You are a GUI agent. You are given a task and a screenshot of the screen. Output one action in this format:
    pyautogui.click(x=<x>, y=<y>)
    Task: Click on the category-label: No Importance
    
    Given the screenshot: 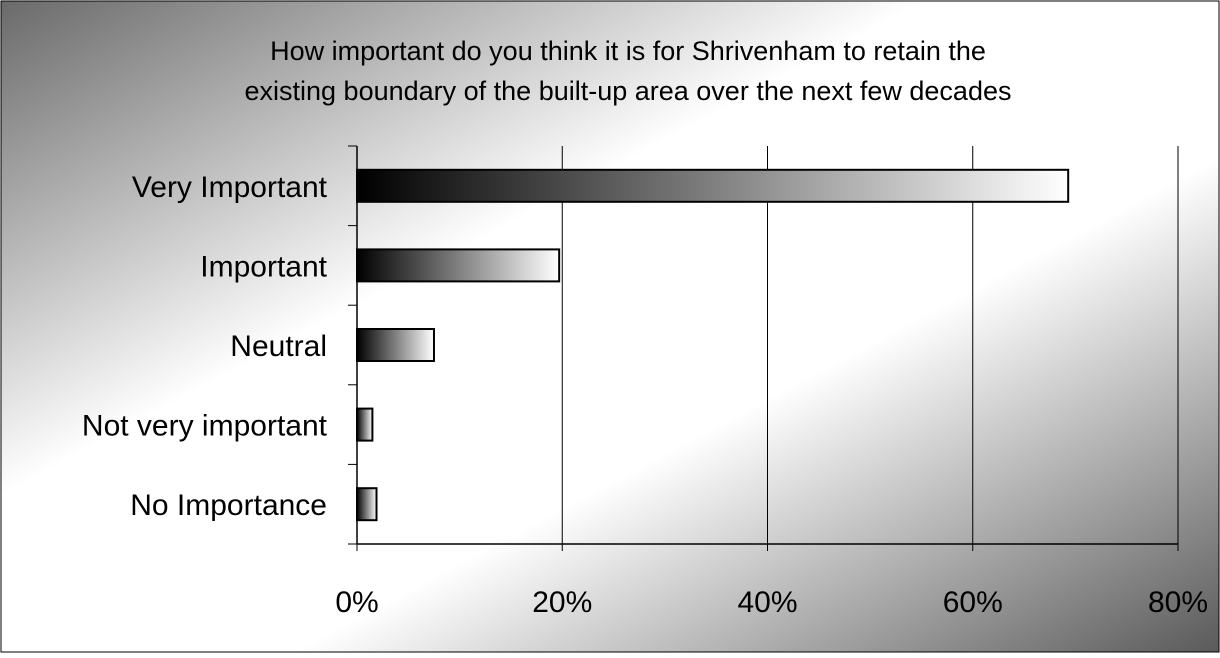 What is the action you would take?
    pyautogui.click(x=228, y=505)
    